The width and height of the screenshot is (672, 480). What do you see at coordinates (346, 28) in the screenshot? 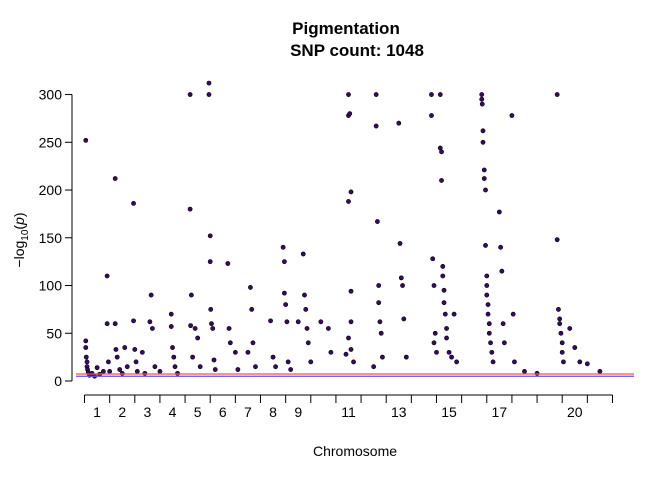
I see `chart-title: Pigmentation` at bounding box center [346, 28].